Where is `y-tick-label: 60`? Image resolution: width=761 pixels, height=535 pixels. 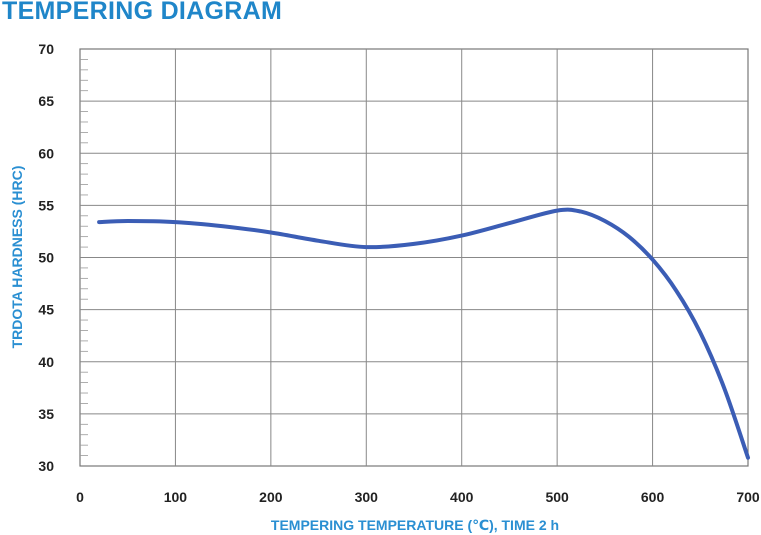
y-tick-label: 60 is located at coordinates (46, 153).